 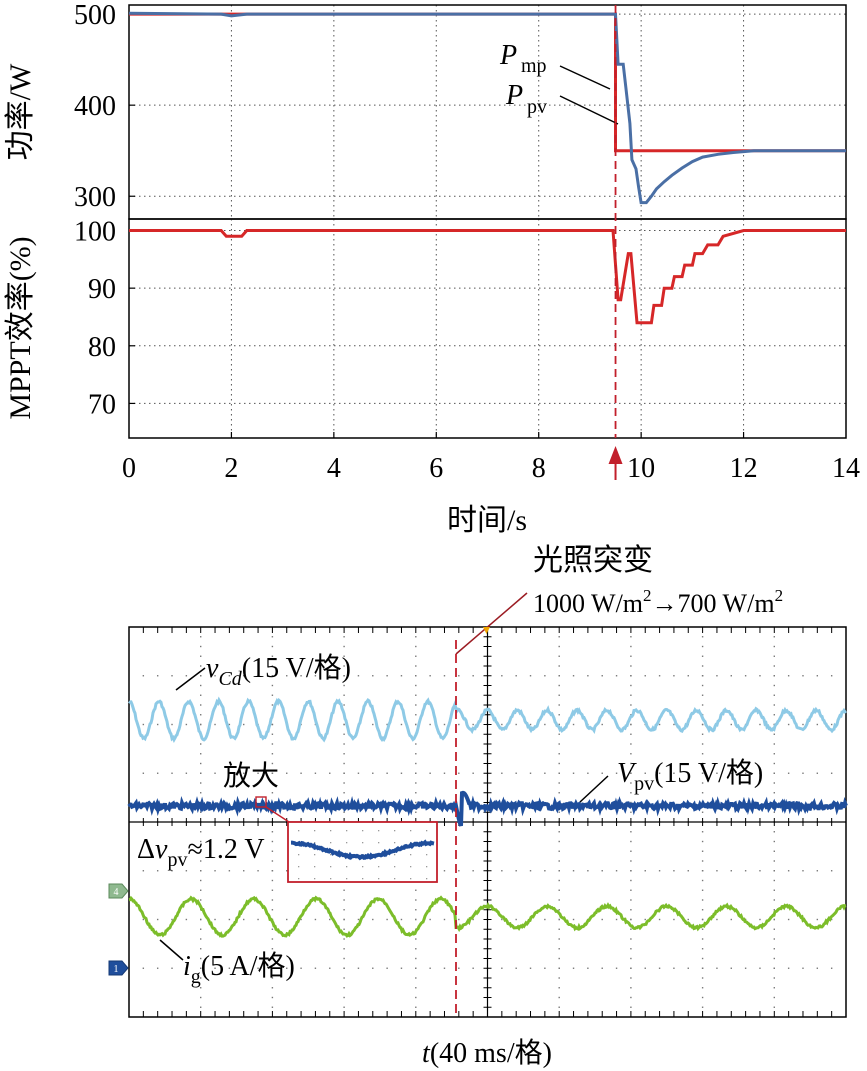 What do you see at coordinates (277, 814) in the screenshot?
I see `zoom-connector` at bounding box center [277, 814].